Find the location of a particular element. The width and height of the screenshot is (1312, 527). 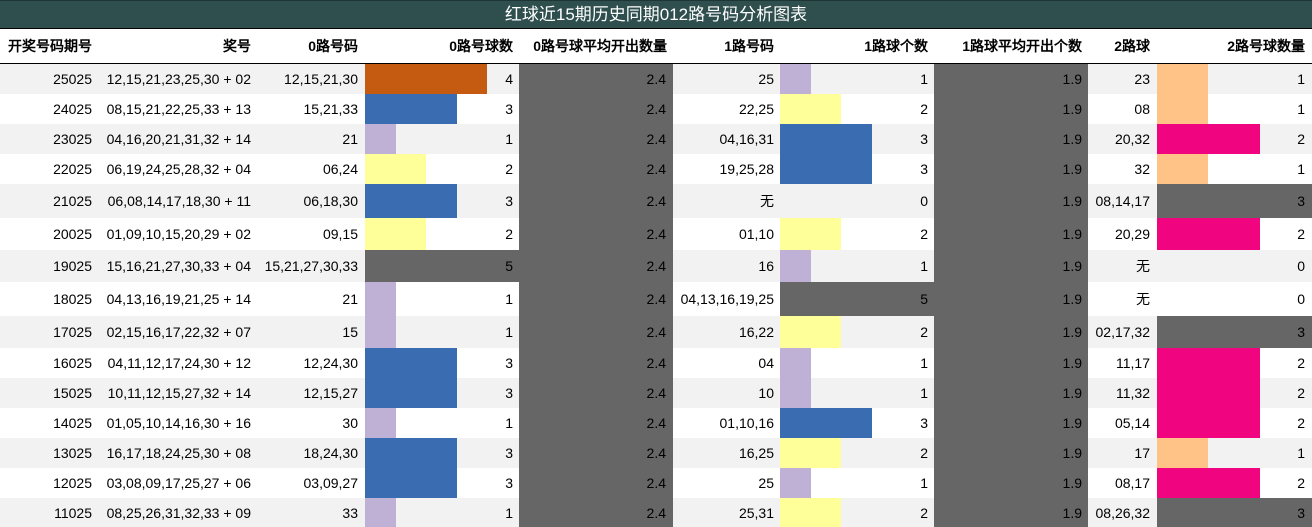

issue-cell: 13025 is located at coordinates (72, 453).